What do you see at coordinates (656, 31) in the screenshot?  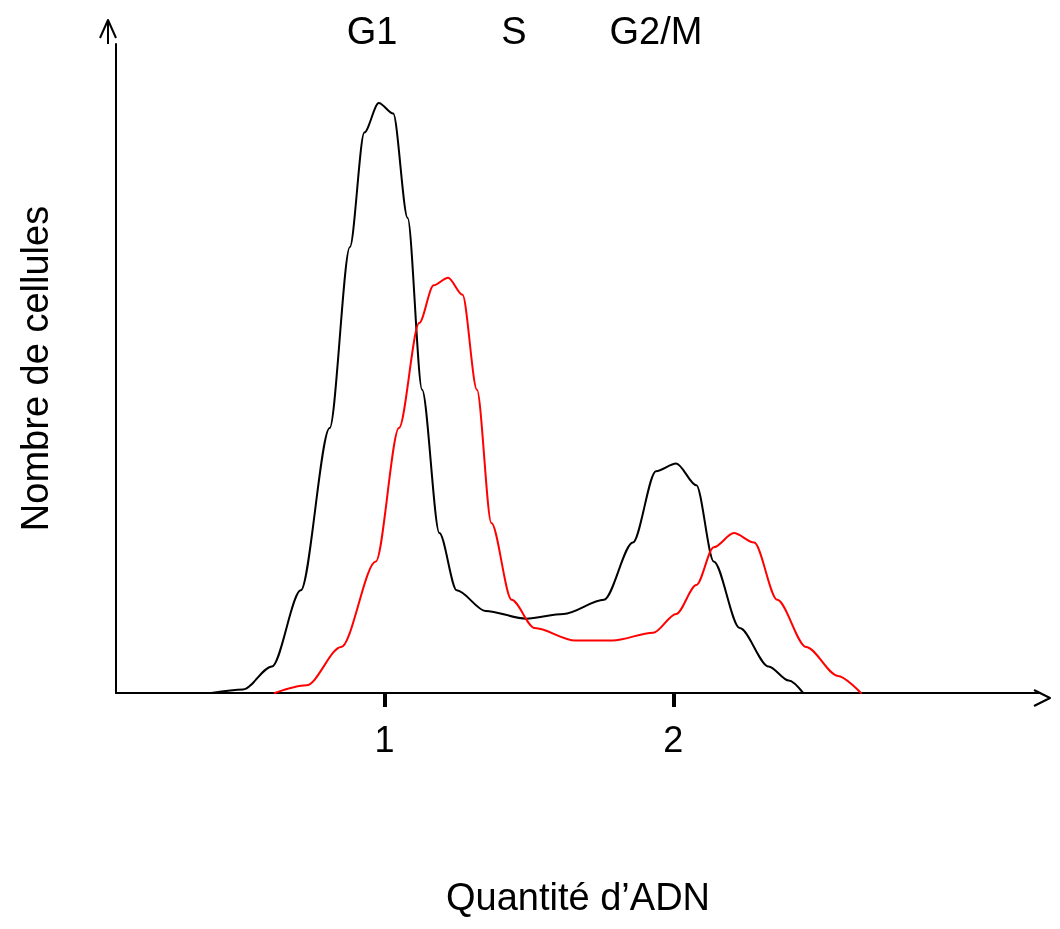 I see `text: G2/M` at bounding box center [656, 31].